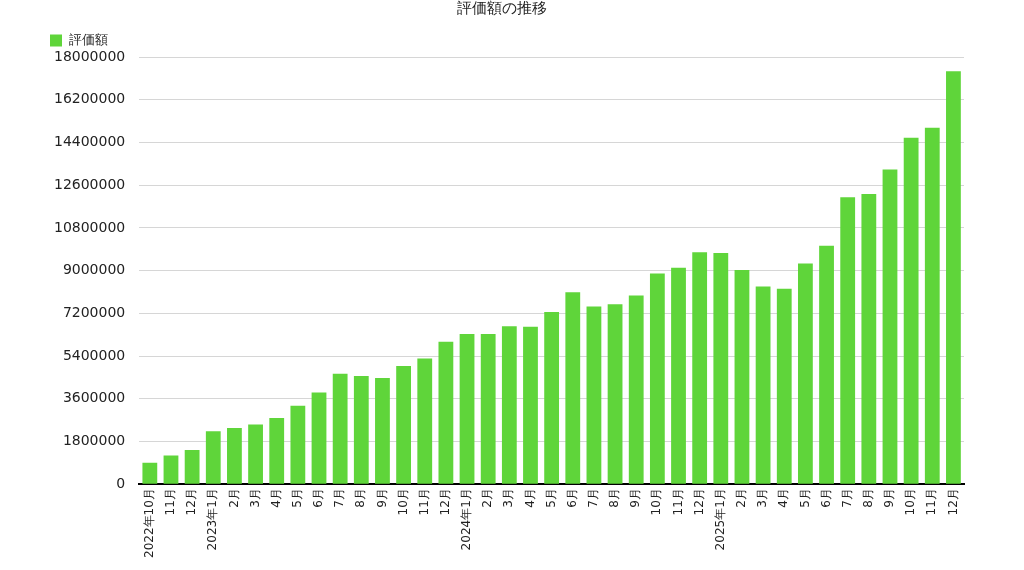  Describe the element at coordinates (719, 519) in the screenshot. I see `x-tick-label: 2025年1月` at that location.